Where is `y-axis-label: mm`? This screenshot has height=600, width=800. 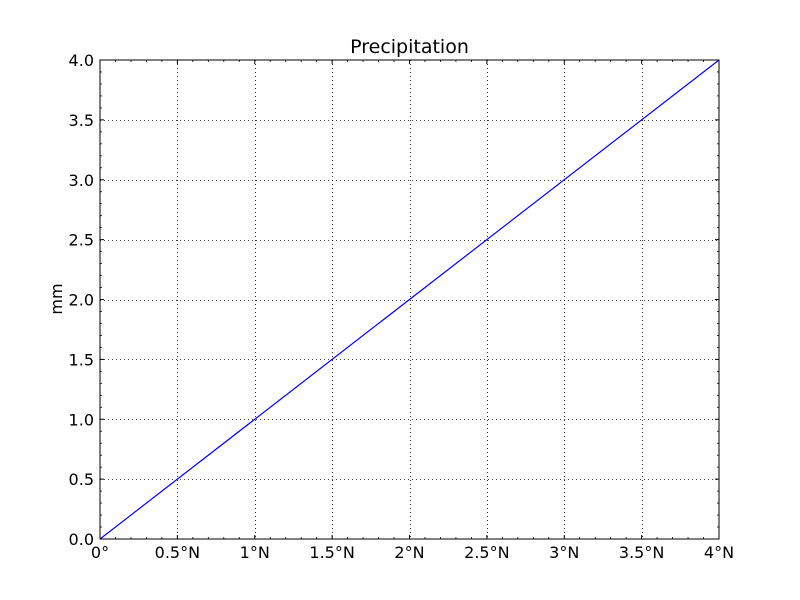 y-axis-label: mm is located at coordinates (56, 298).